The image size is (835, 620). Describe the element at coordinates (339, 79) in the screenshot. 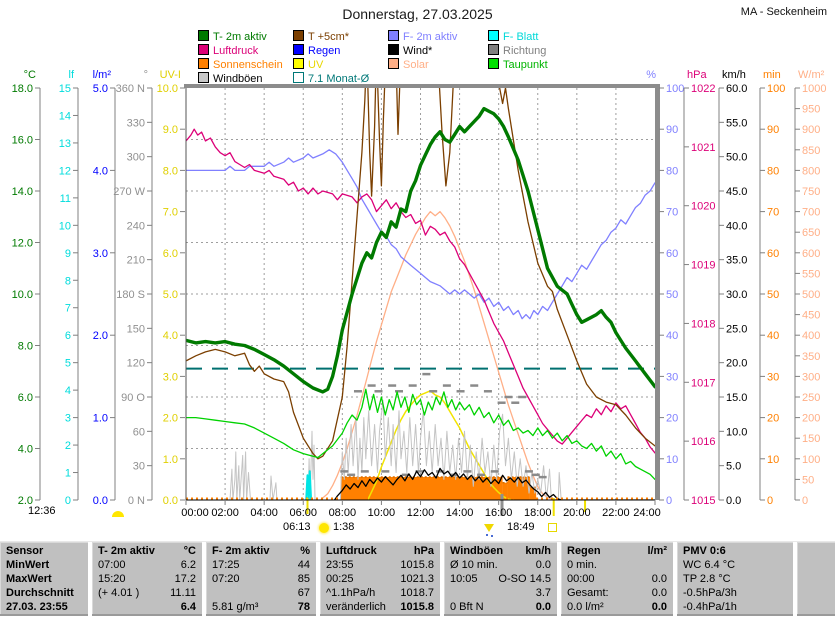

I see `legend-label: 7.1 Monat-Ø` at that location.